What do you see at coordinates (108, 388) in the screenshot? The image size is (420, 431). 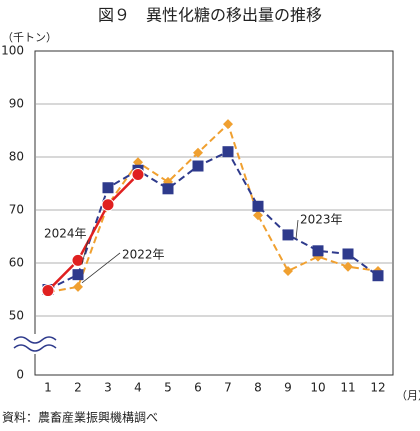 I see `x-tick-label: 3` at bounding box center [108, 388].